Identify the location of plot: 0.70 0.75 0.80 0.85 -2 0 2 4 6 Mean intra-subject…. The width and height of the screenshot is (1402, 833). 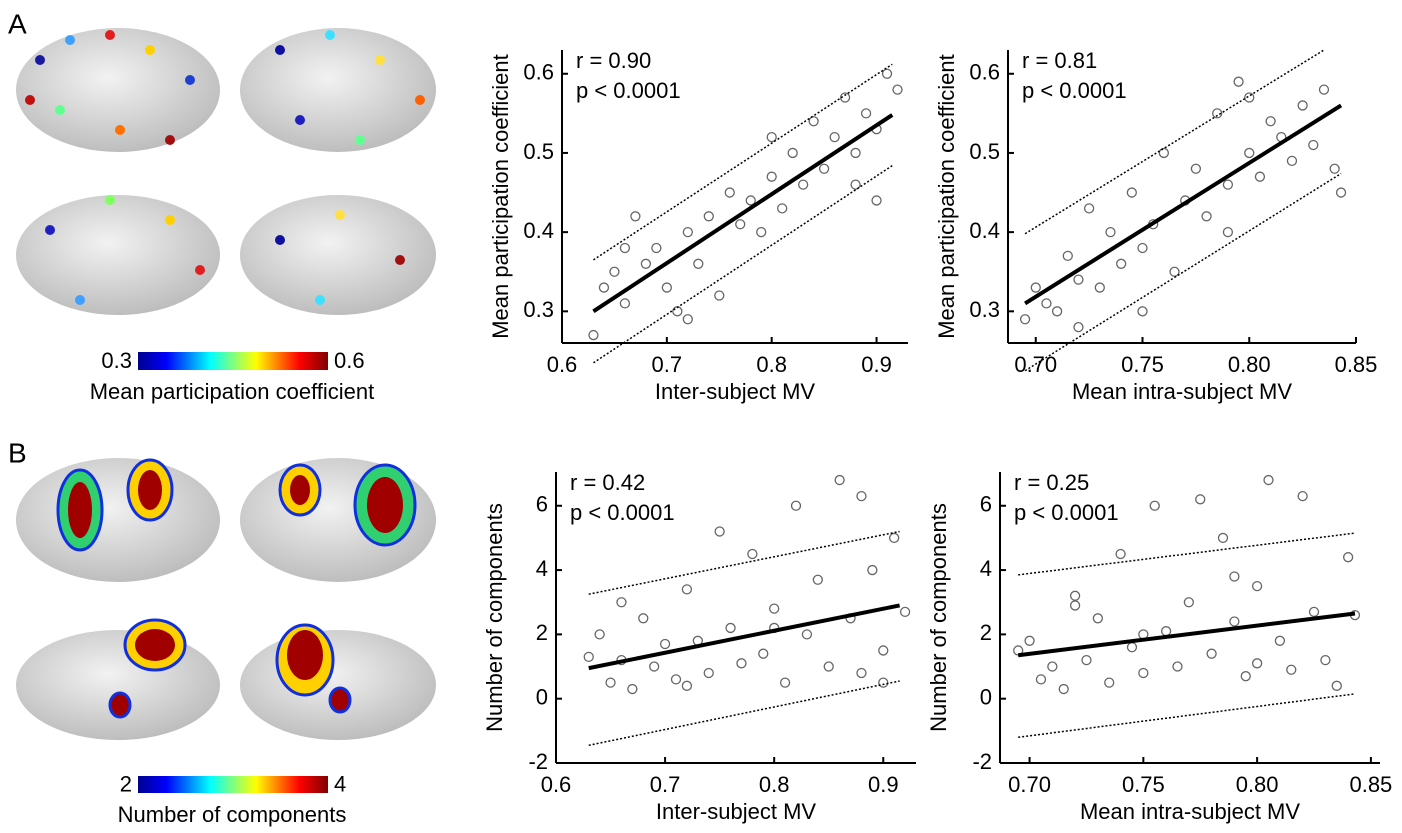
(1159, 647).